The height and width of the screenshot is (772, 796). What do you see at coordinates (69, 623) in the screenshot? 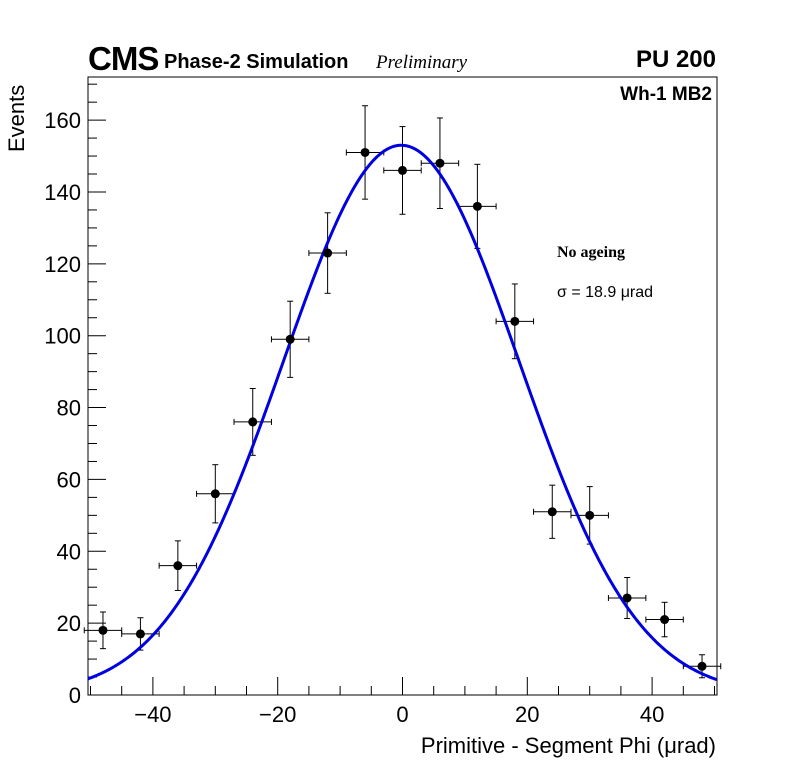
I see `y-tick-label: 20` at bounding box center [69, 623].